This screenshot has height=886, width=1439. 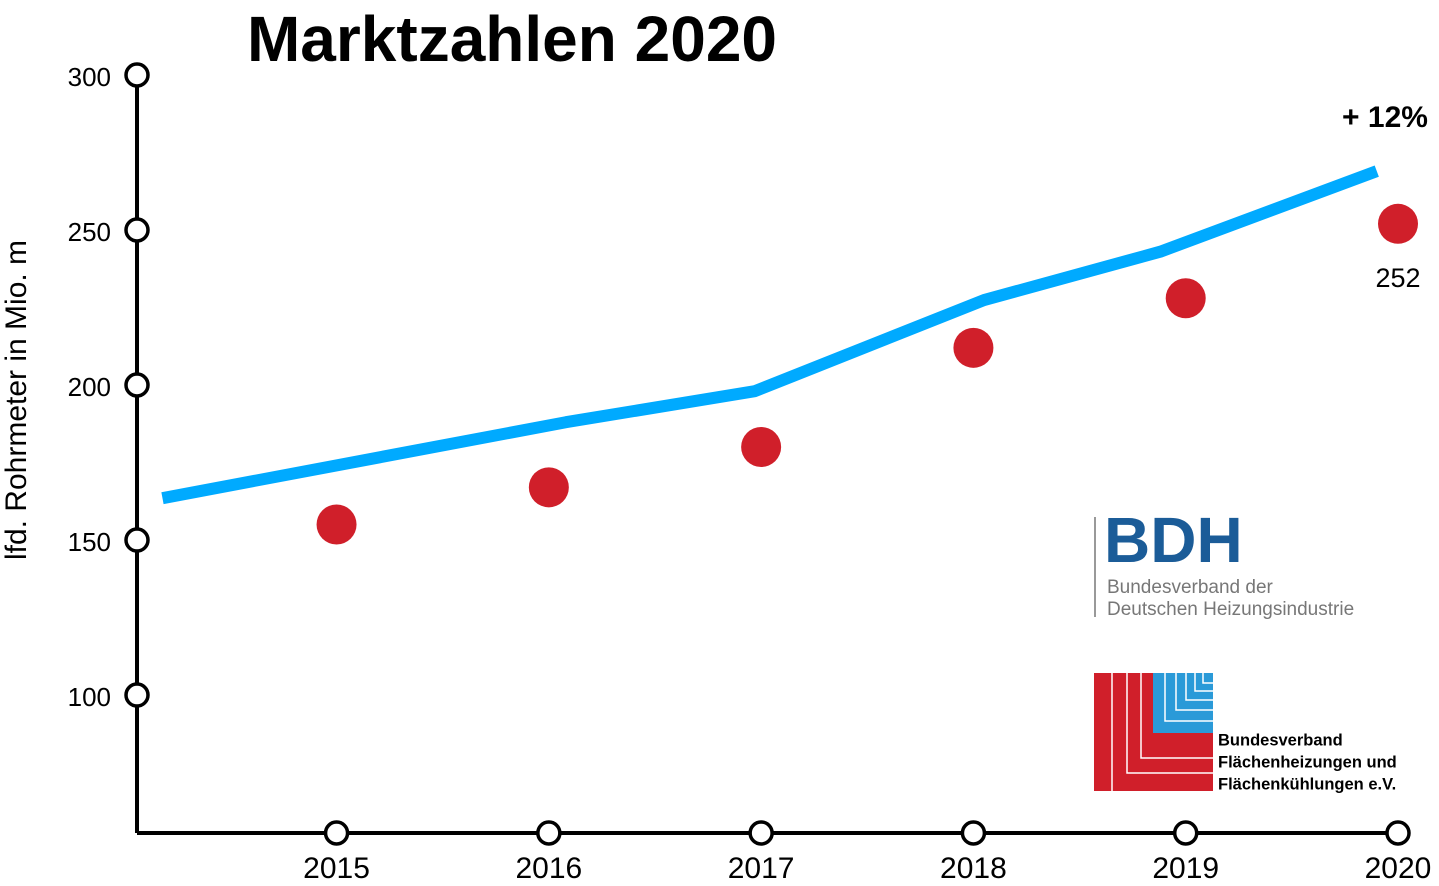 What do you see at coordinates (89, 542) in the screenshot?
I see `y-tick-label: 150` at bounding box center [89, 542].